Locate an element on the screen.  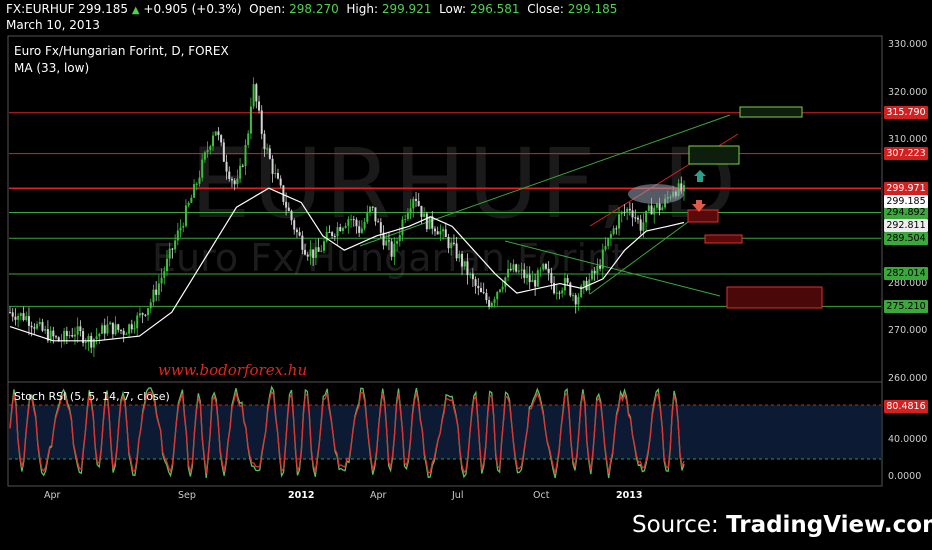
close-value: 299.185 is located at coordinates (592, 9).